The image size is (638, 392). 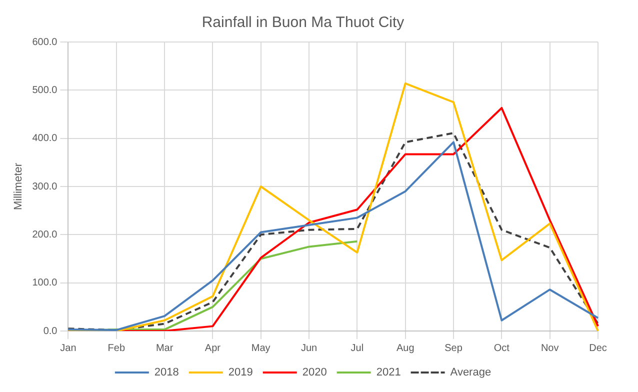 What do you see at coordinates (45, 234) in the screenshot?
I see `y-tick-label: 200.0` at bounding box center [45, 234].